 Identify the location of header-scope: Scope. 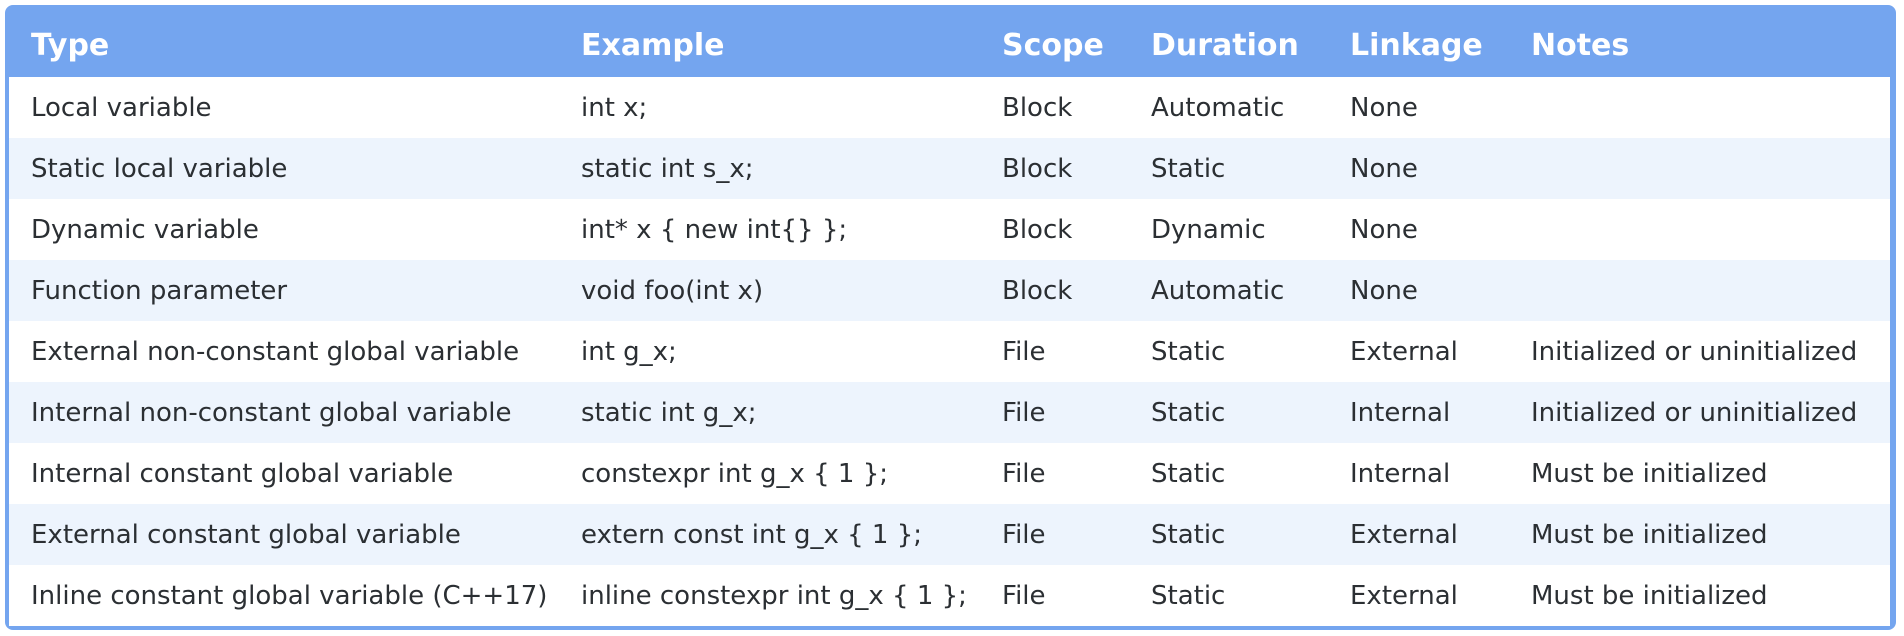
(1053, 45).